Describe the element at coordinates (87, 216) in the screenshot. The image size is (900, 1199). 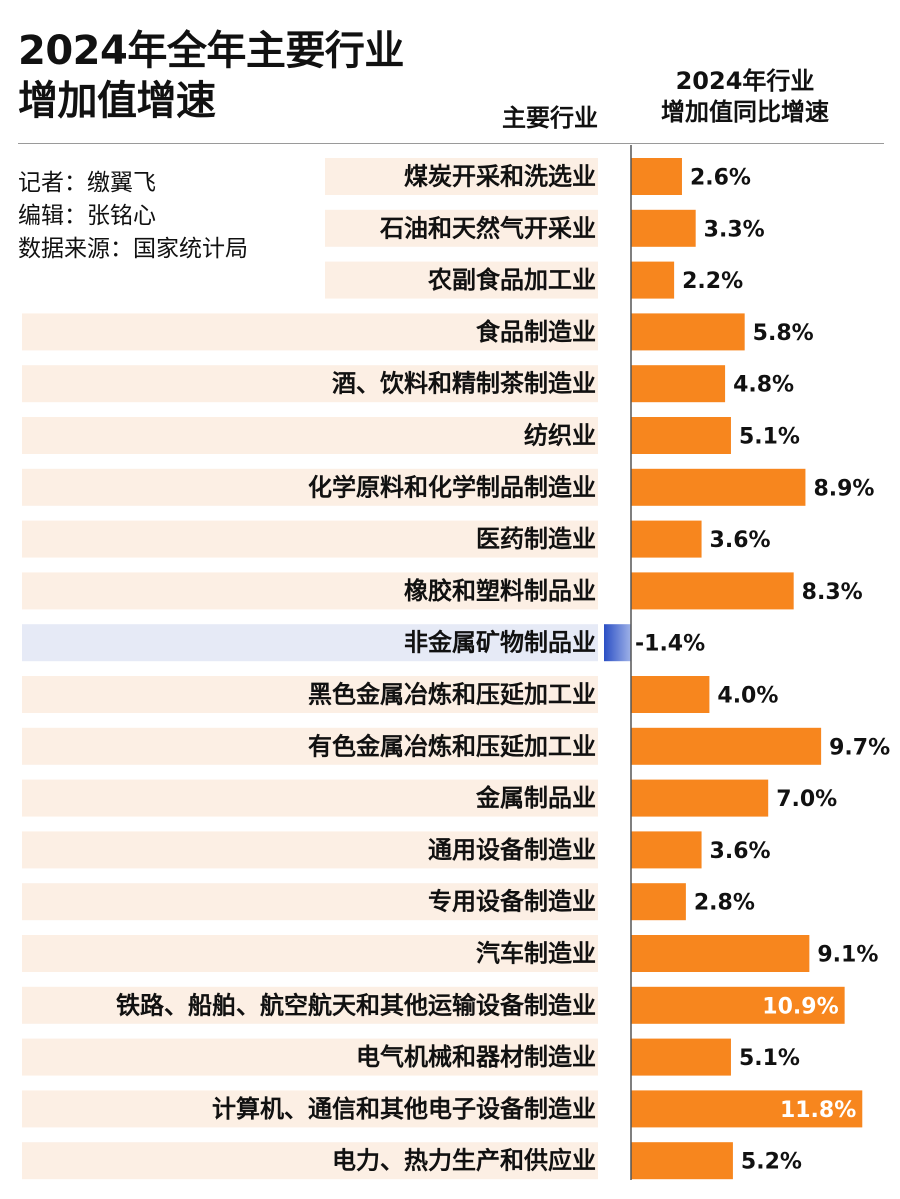
I see `editor-credit: 编辑：张铭心` at that location.